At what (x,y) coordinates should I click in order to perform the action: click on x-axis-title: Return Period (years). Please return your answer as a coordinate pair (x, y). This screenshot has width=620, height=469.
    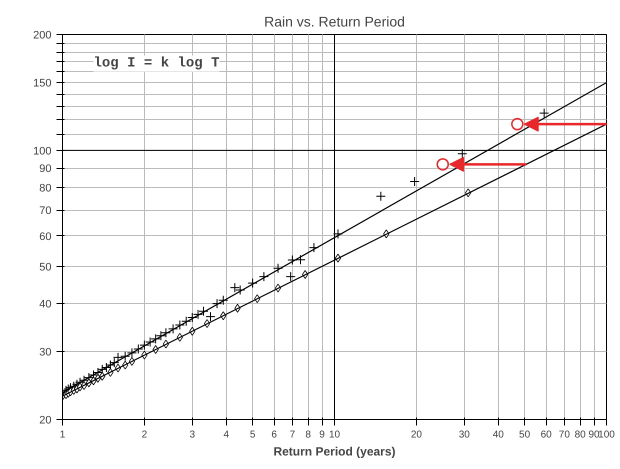
    Looking at the image, I should click on (334, 451).